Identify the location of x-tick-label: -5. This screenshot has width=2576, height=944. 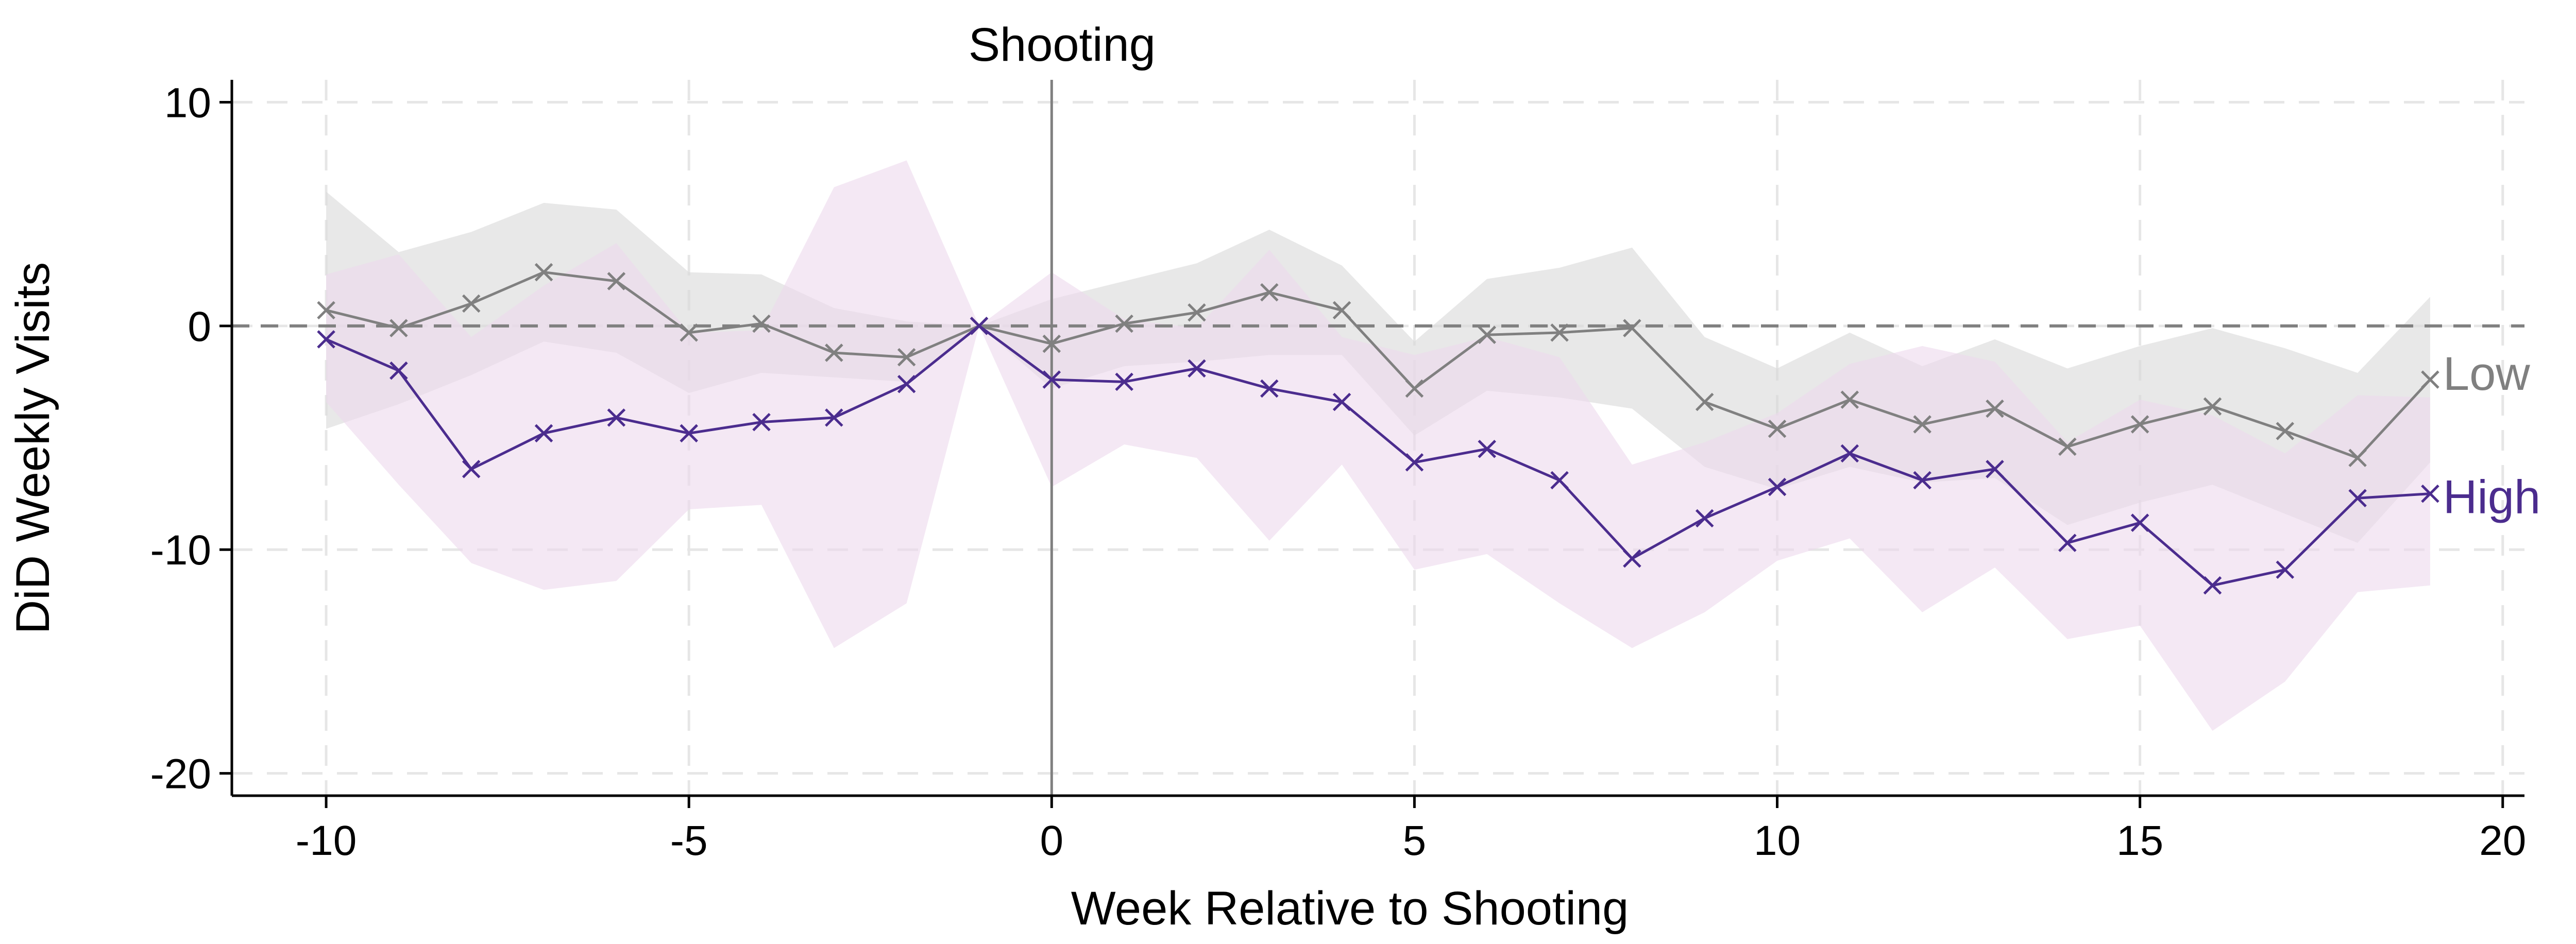
(689, 840).